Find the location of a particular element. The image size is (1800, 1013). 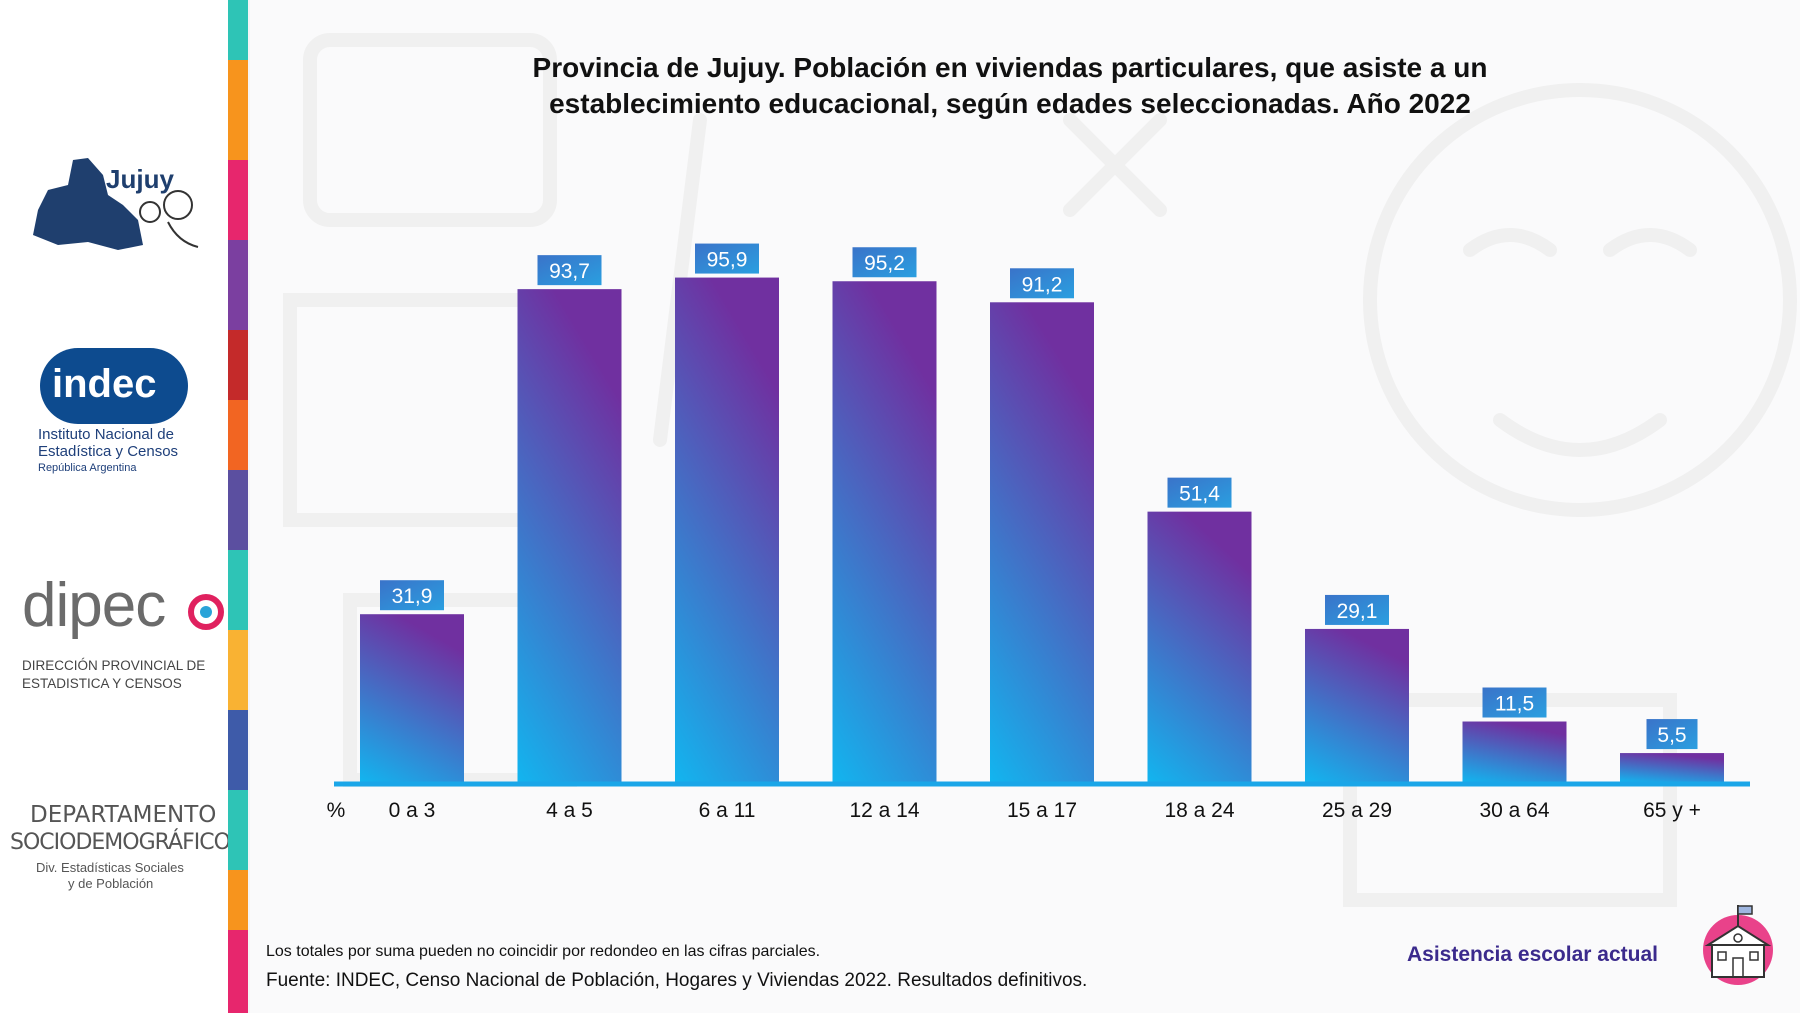

indec-name-line1: Instituto Nacional de is located at coordinates (106, 434).